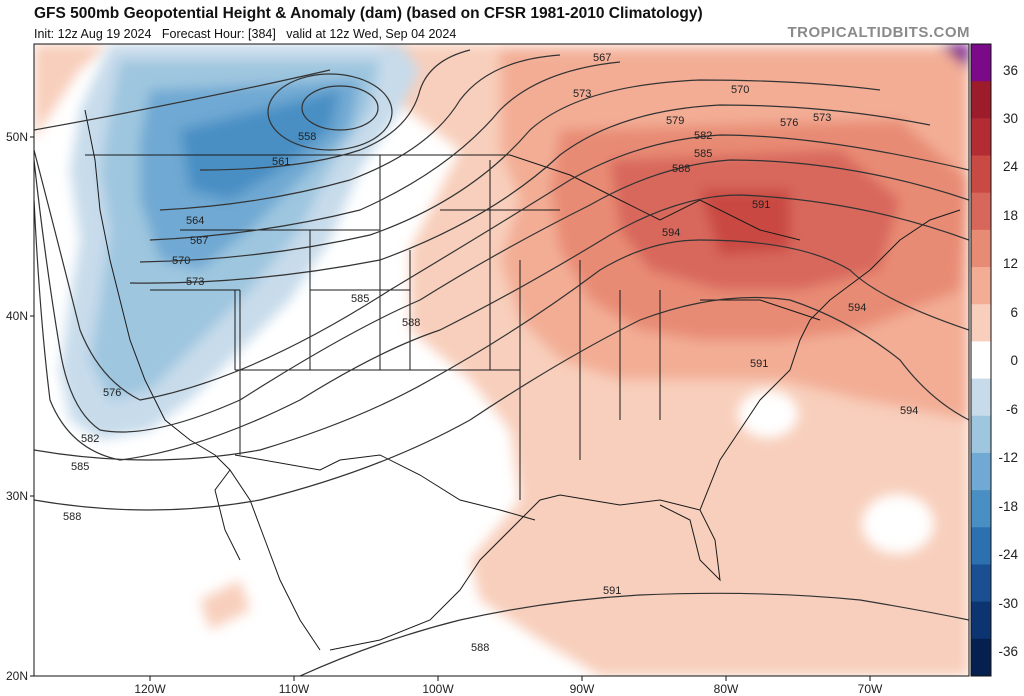 Image resolution: width=1024 pixels, height=696 pixels. Describe the element at coordinates (1010, 263) in the screenshot. I see `colorbar-label: 12` at that location.